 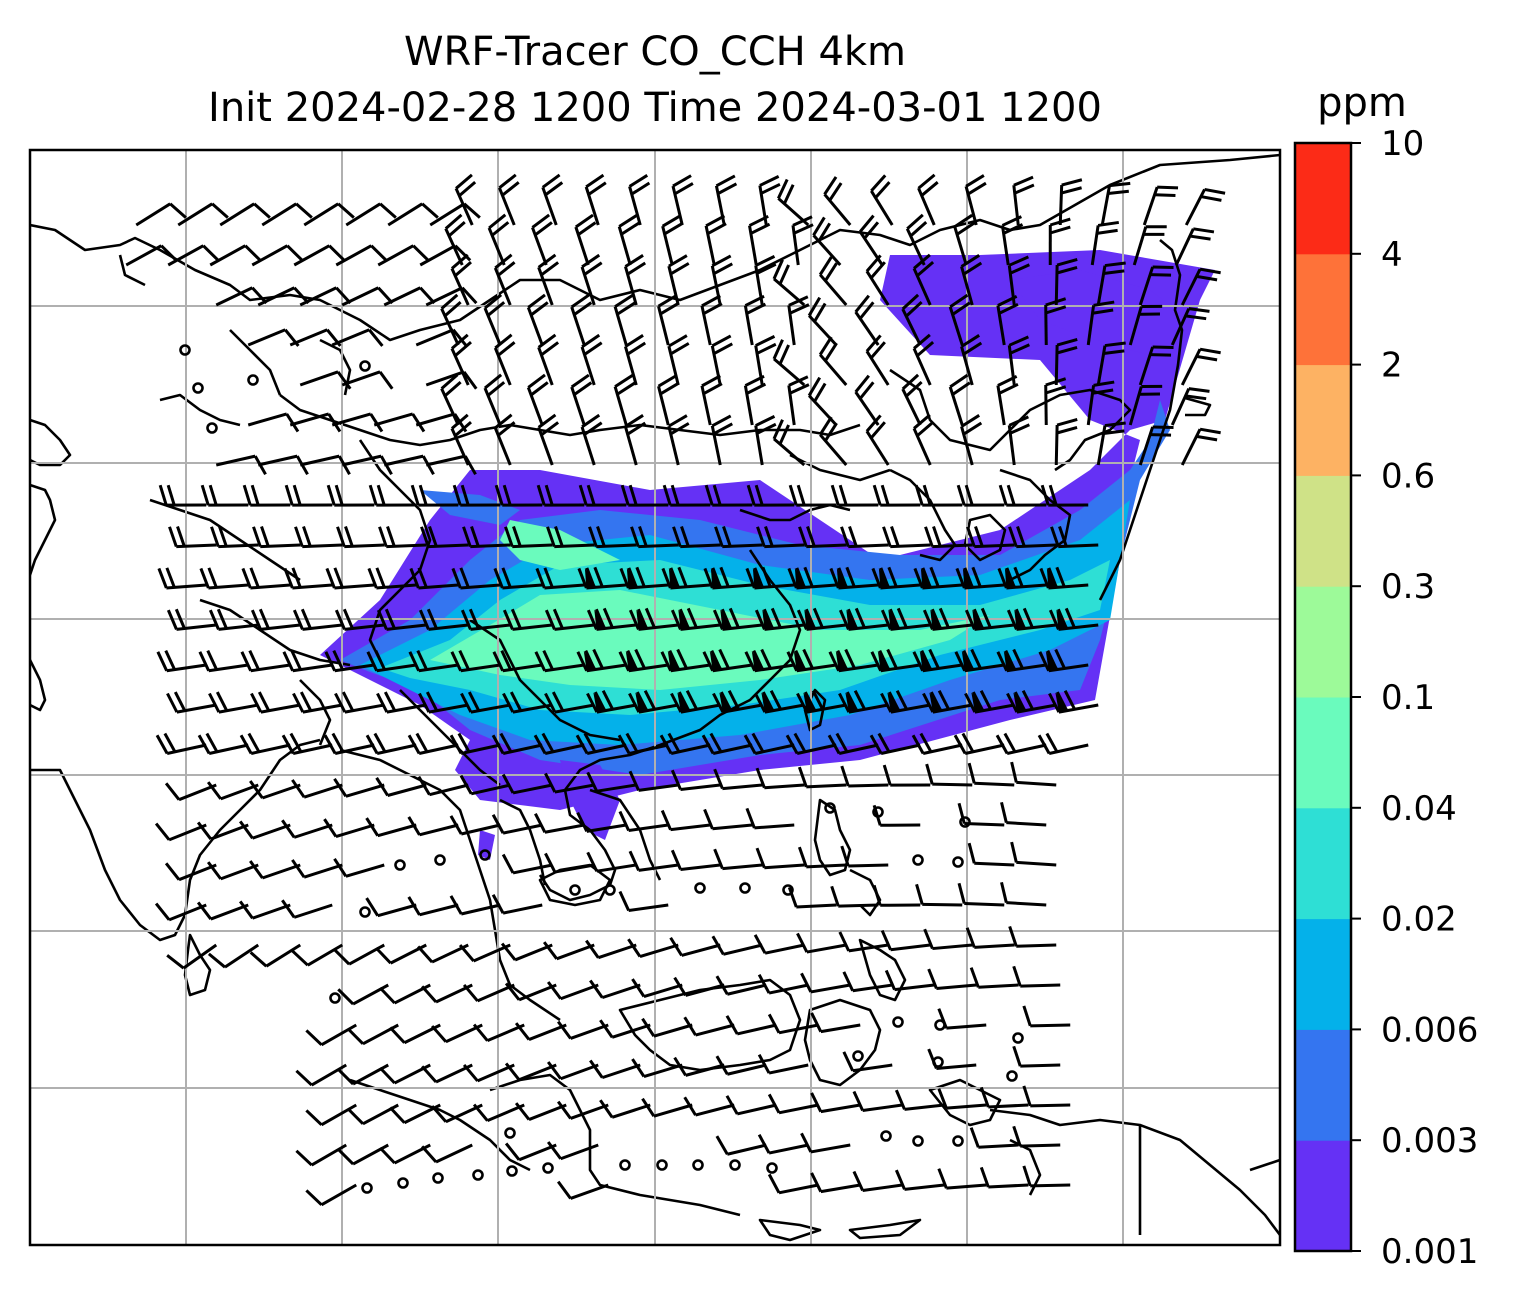 I want to click on colorbar-tick-label: 10, so click(x=1402, y=144).